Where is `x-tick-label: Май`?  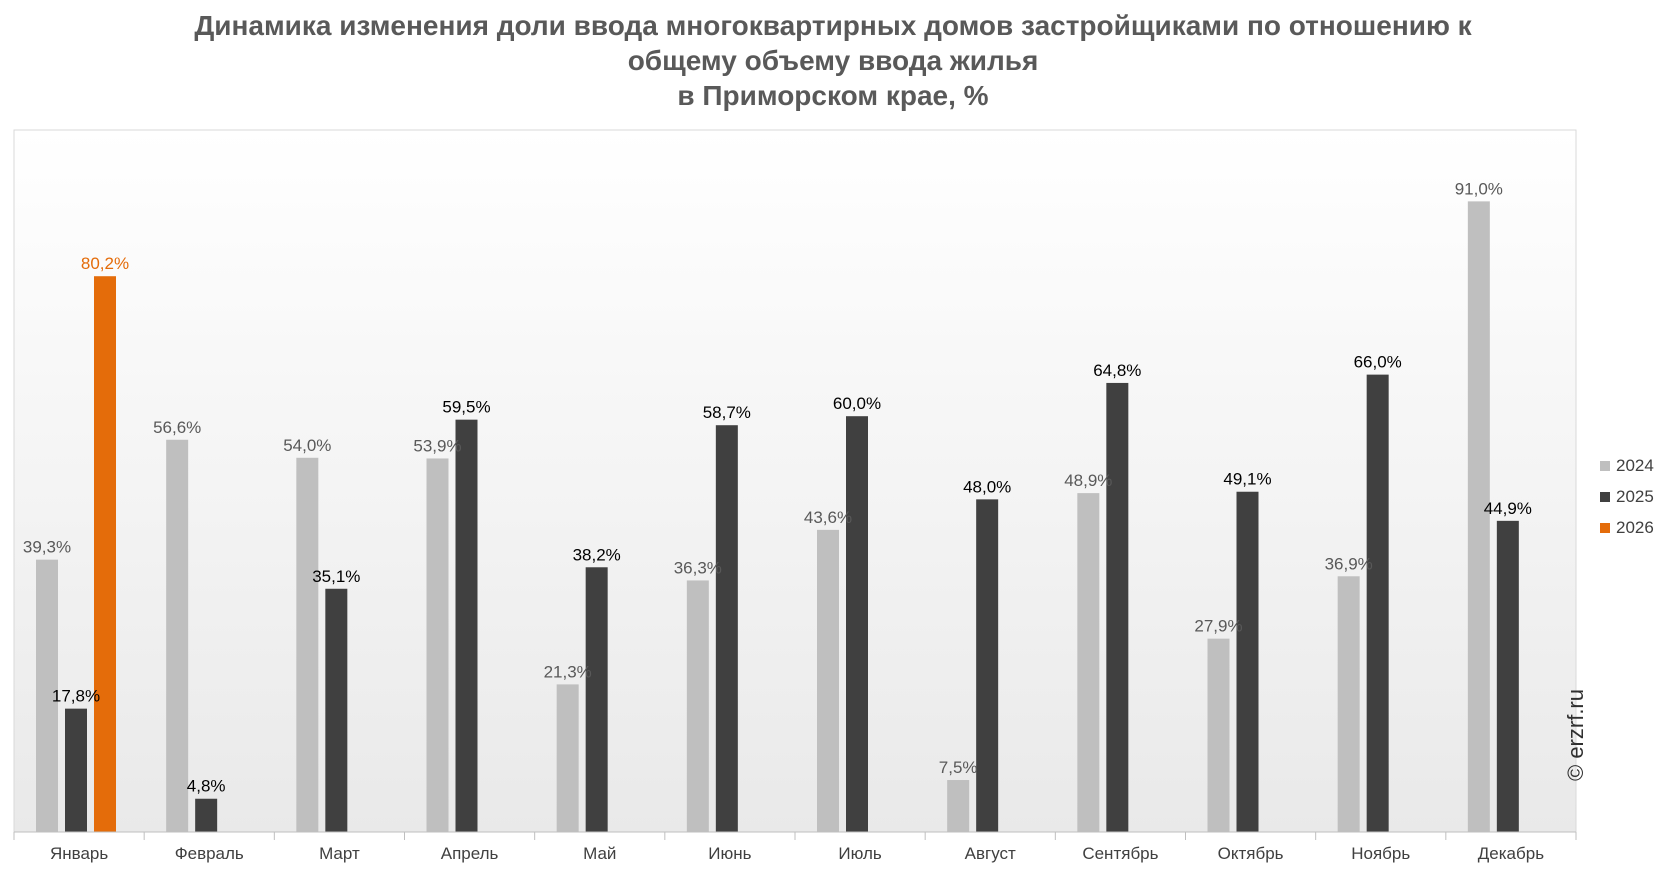
x-tick-label: Май is located at coordinates (599, 853).